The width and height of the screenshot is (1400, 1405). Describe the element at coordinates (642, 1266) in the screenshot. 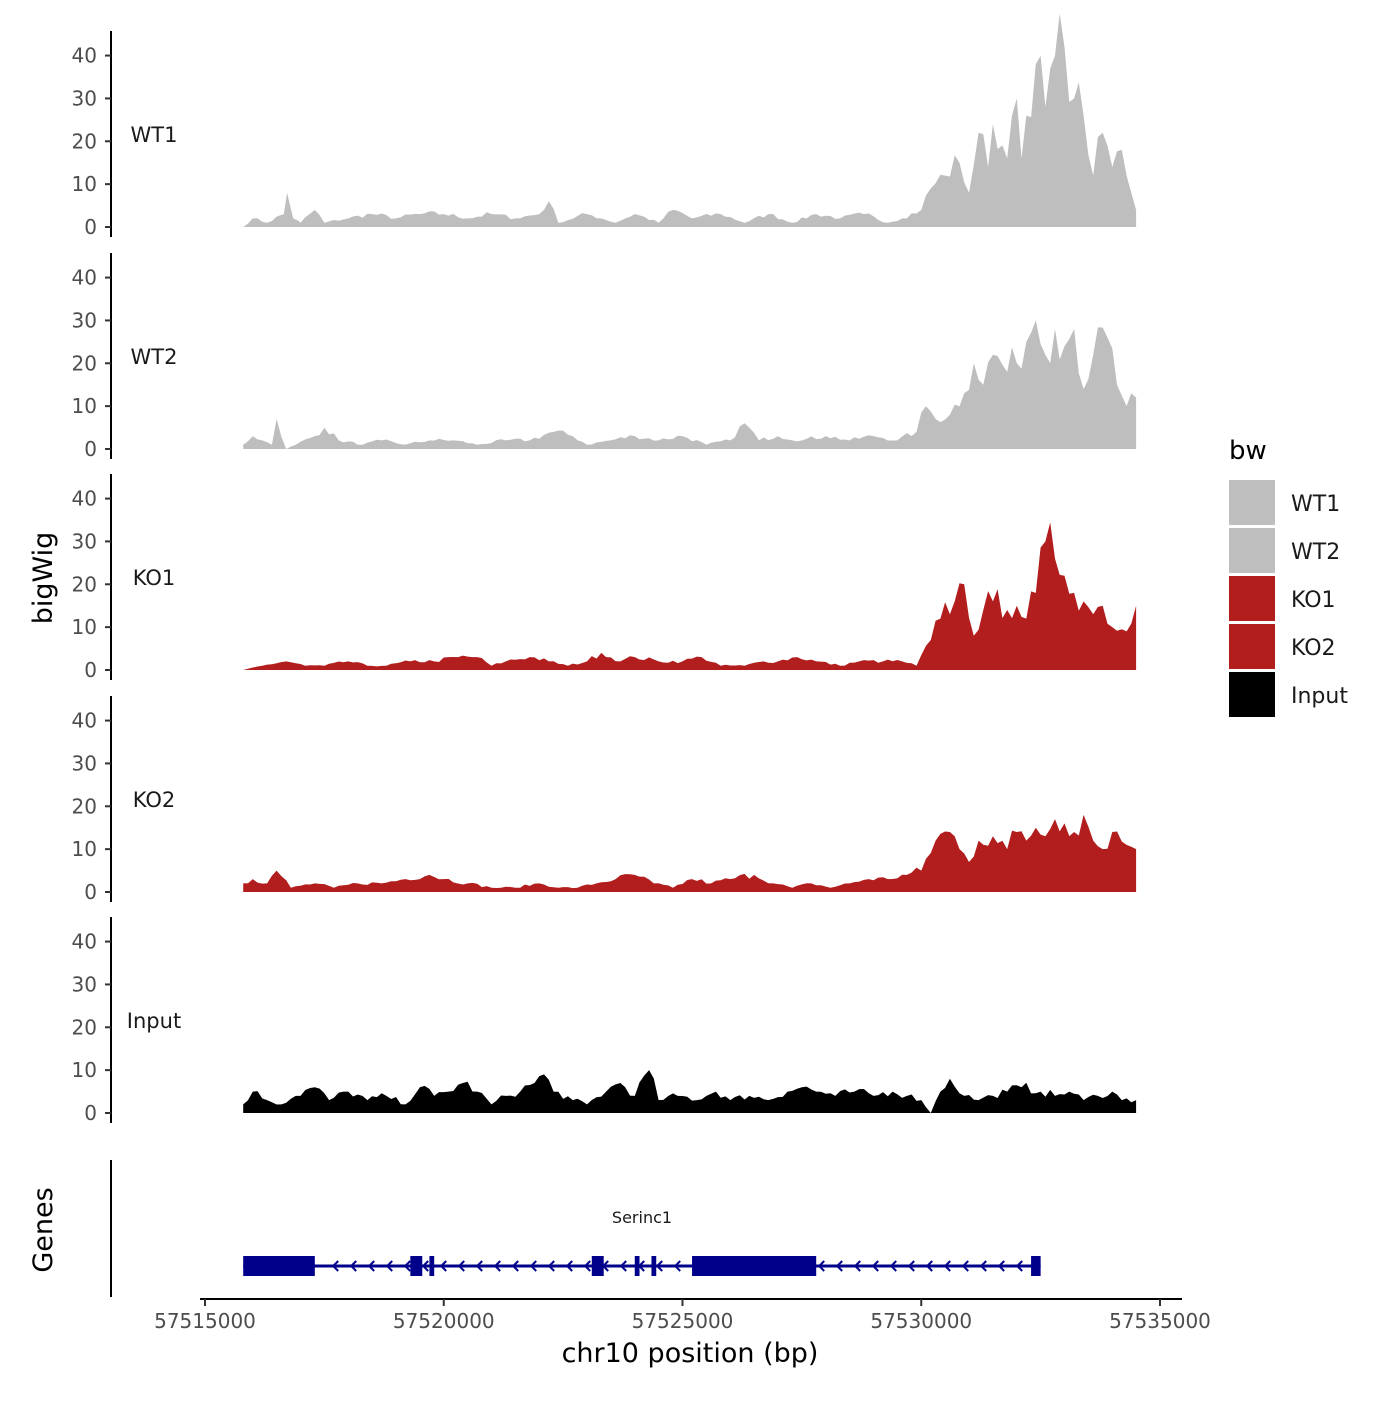

I see `gene-model` at that location.